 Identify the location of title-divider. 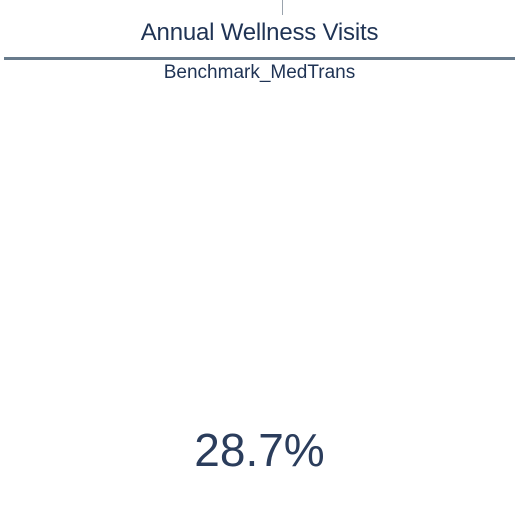
(259, 58).